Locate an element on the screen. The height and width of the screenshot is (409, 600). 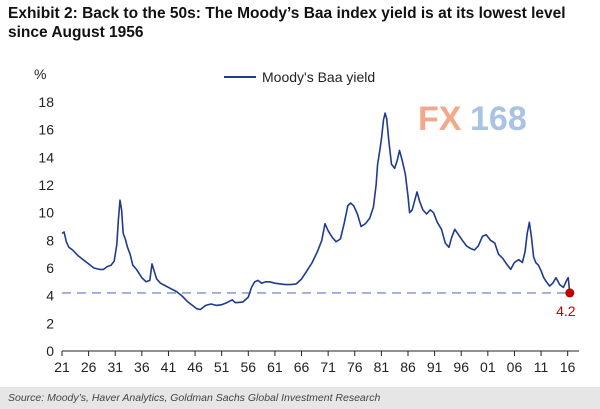
y-axis-unit: % is located at coordinates (40, 74).